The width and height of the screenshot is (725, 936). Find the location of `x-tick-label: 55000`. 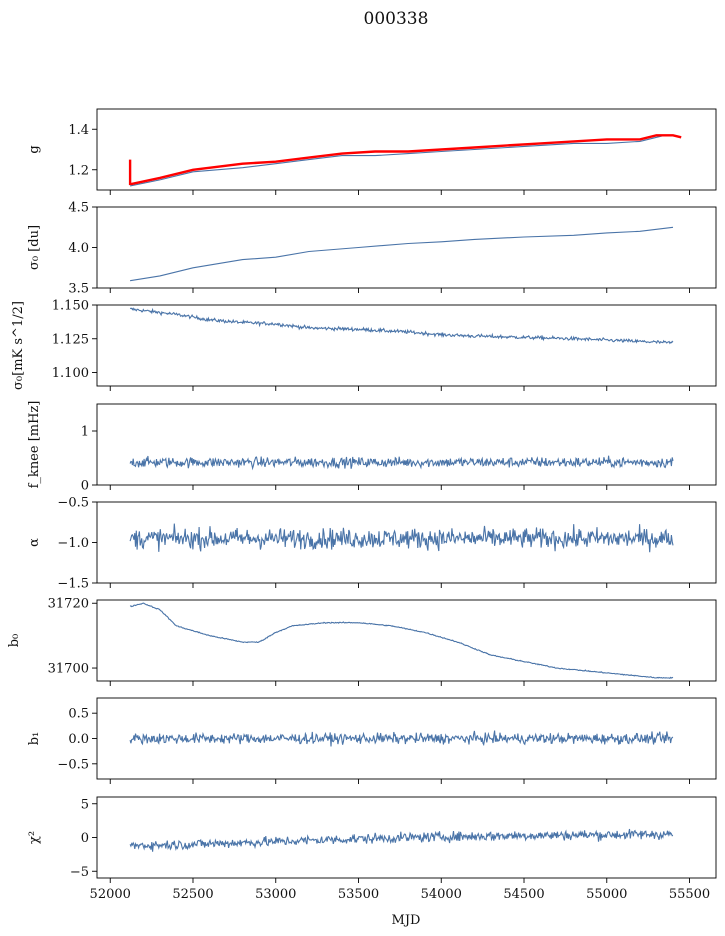

x-tick-label: 55000 is located at coordinates (606, 894).